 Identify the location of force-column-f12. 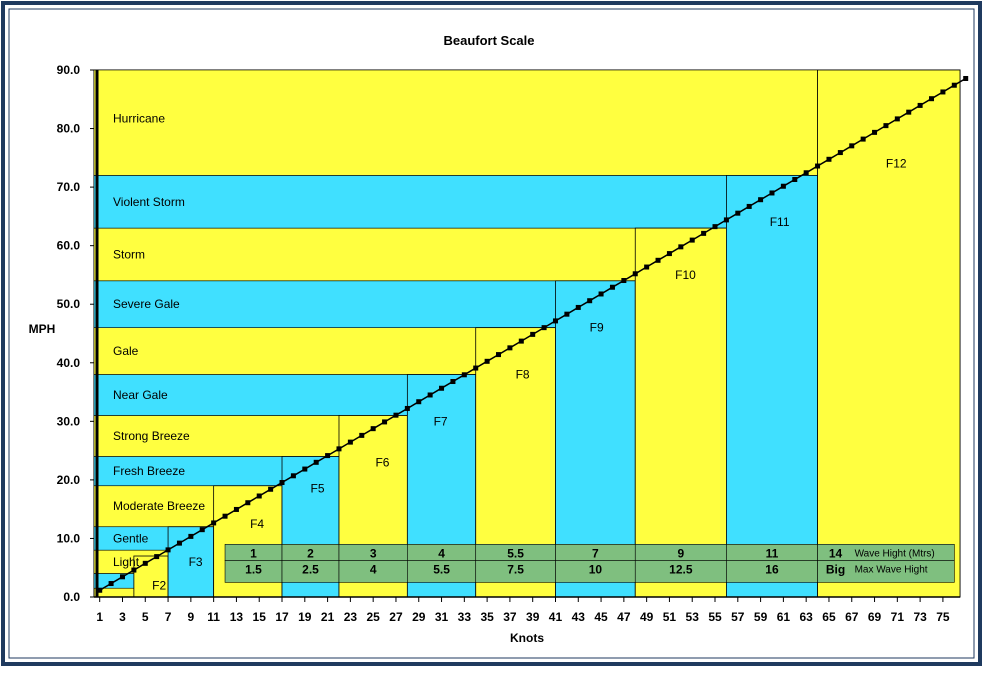
(889, 333).